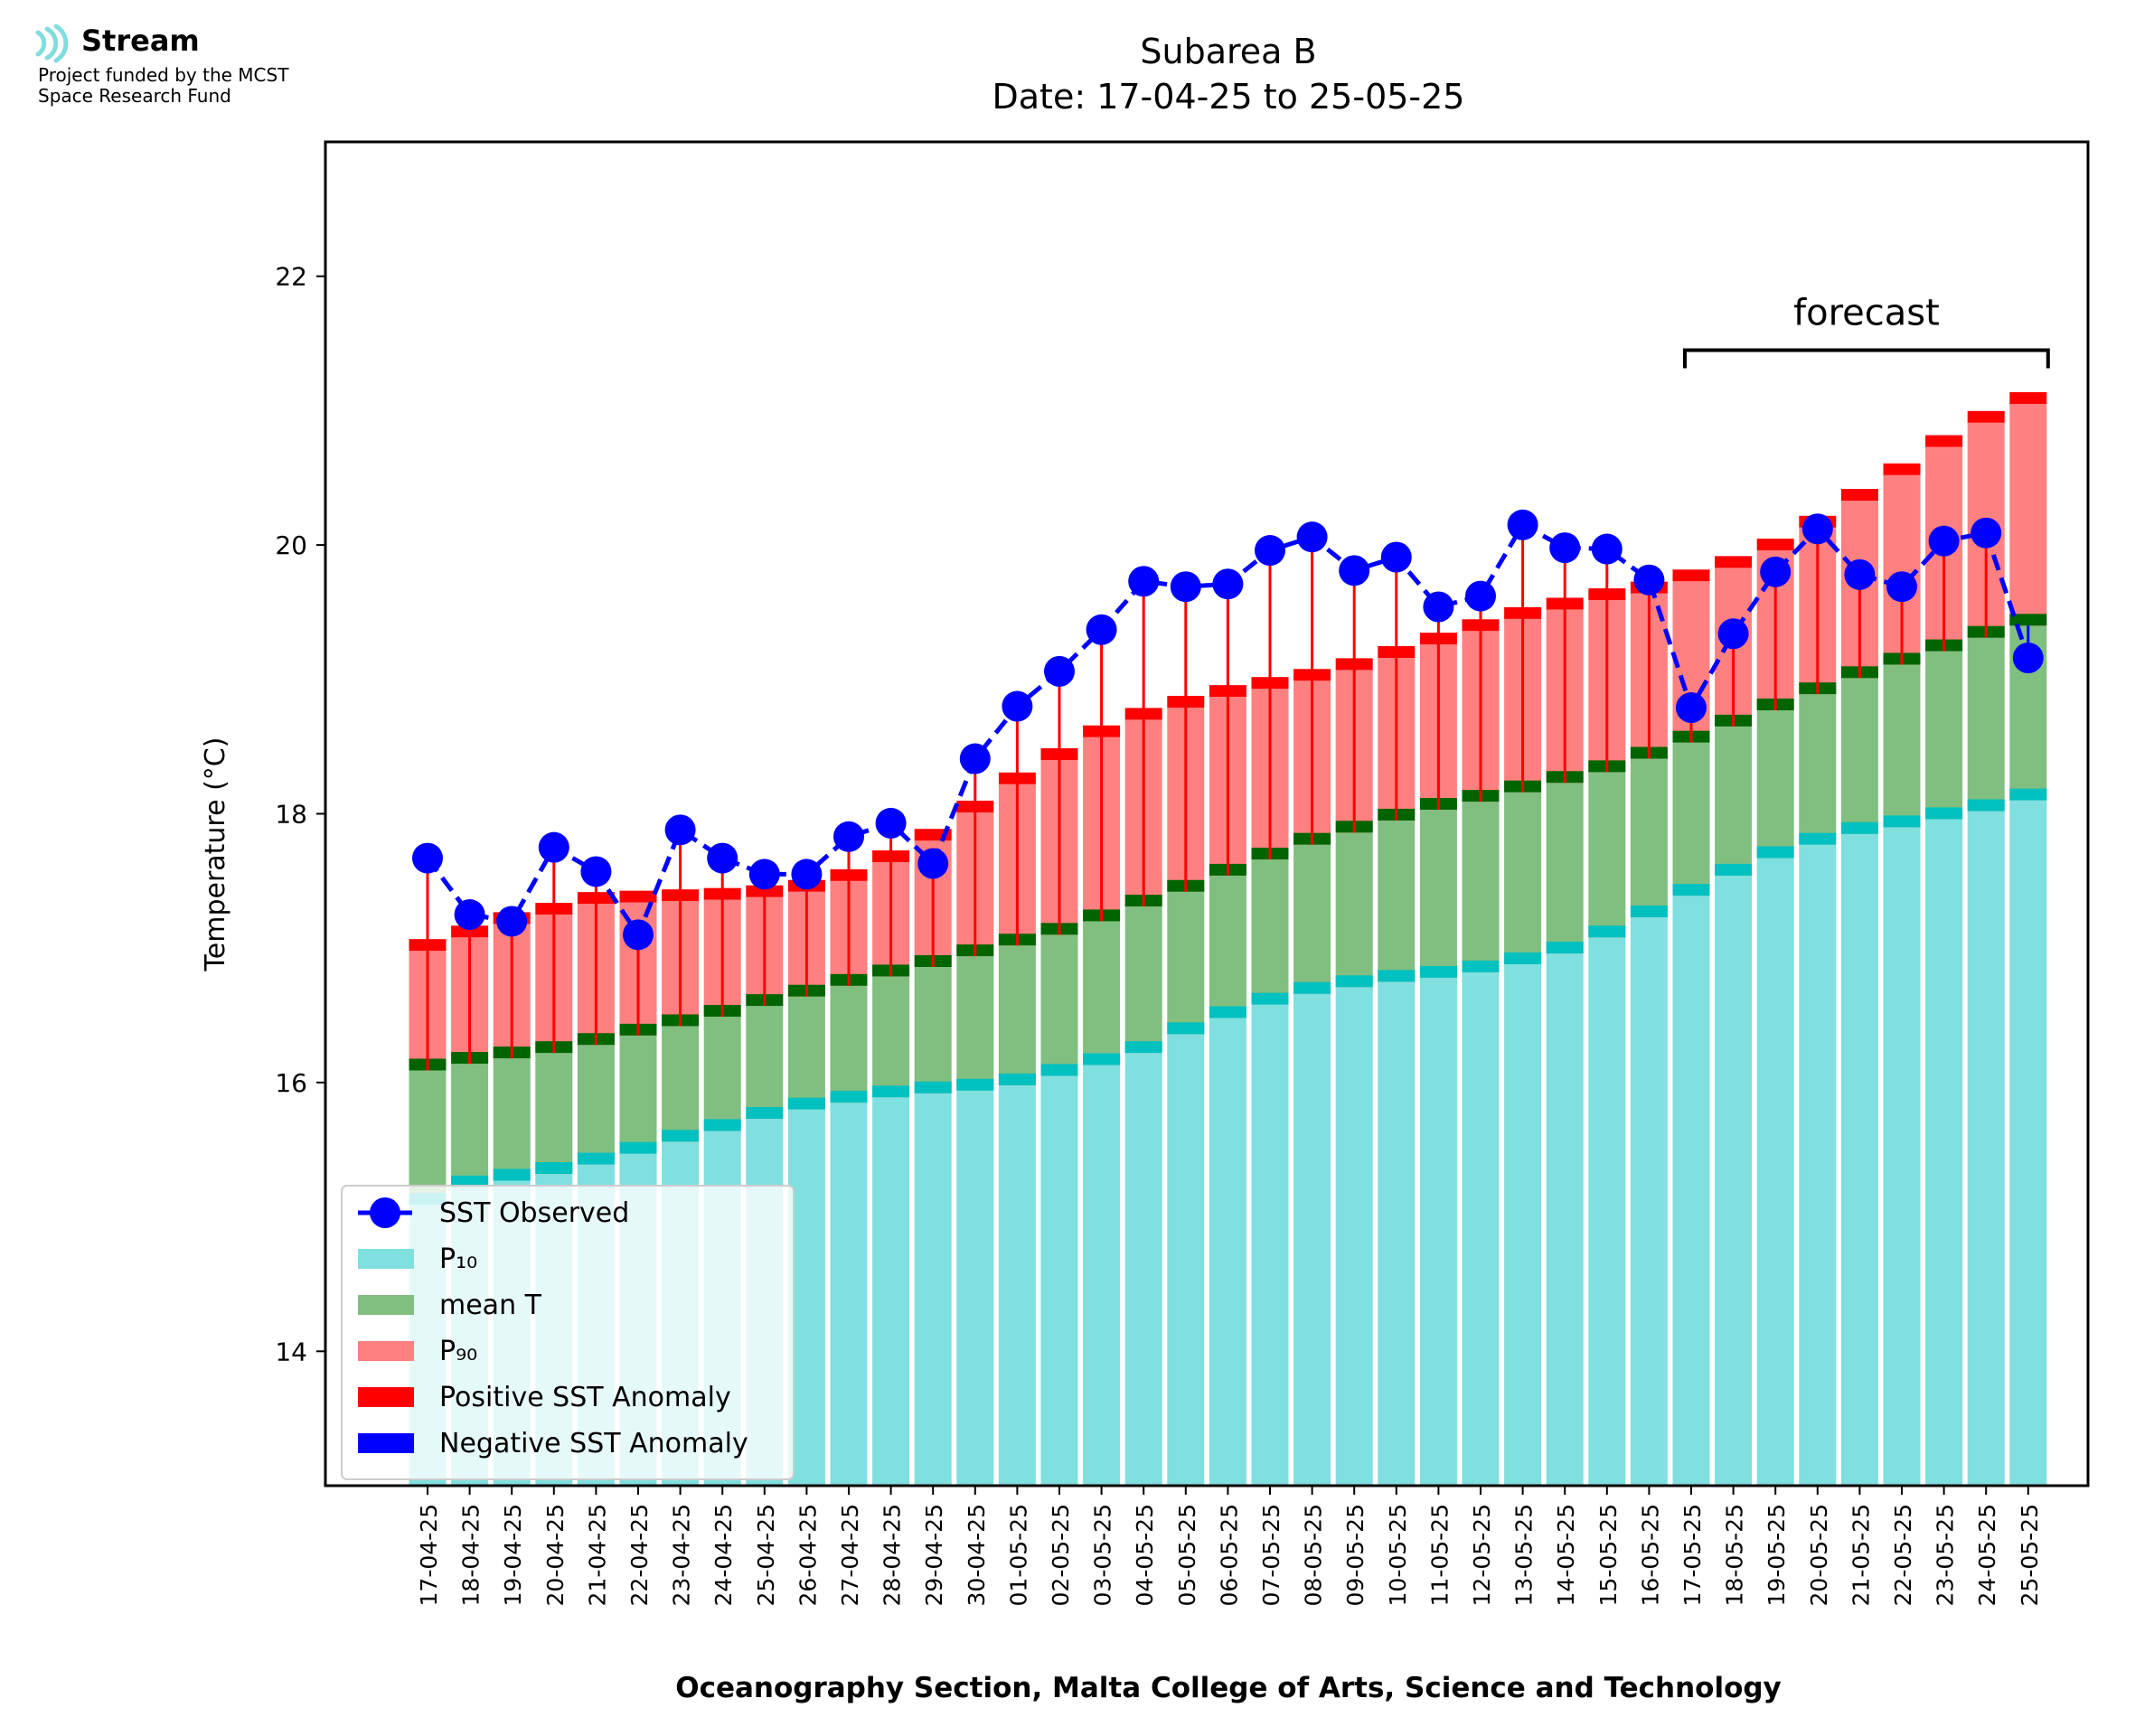  Describe the element at coordinates (1271, 1555) in the screenshot. I see `x-tick-label: 07-05-25` at that location.